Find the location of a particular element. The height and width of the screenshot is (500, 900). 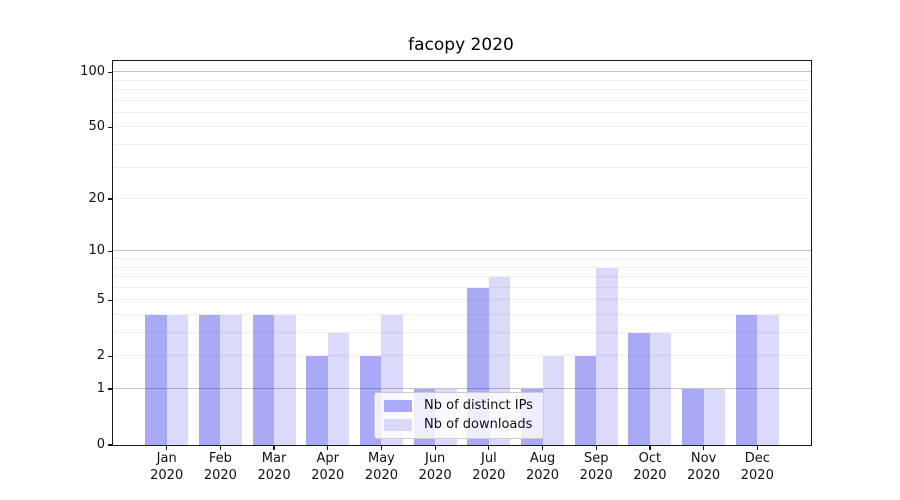

bar-nb-of-distinct-ips-feb-2020 is located at coordinates (209, 380).